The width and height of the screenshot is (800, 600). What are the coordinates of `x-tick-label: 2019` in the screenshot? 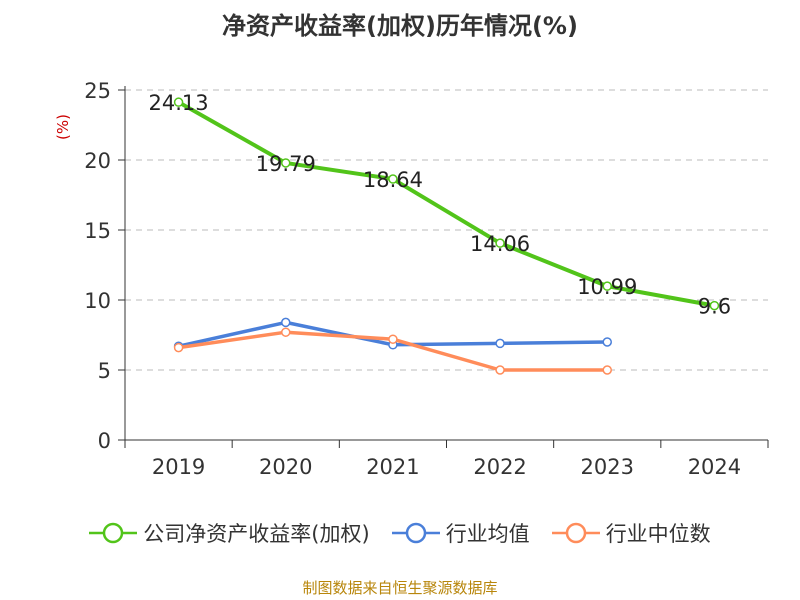 It's located at (178, 467).